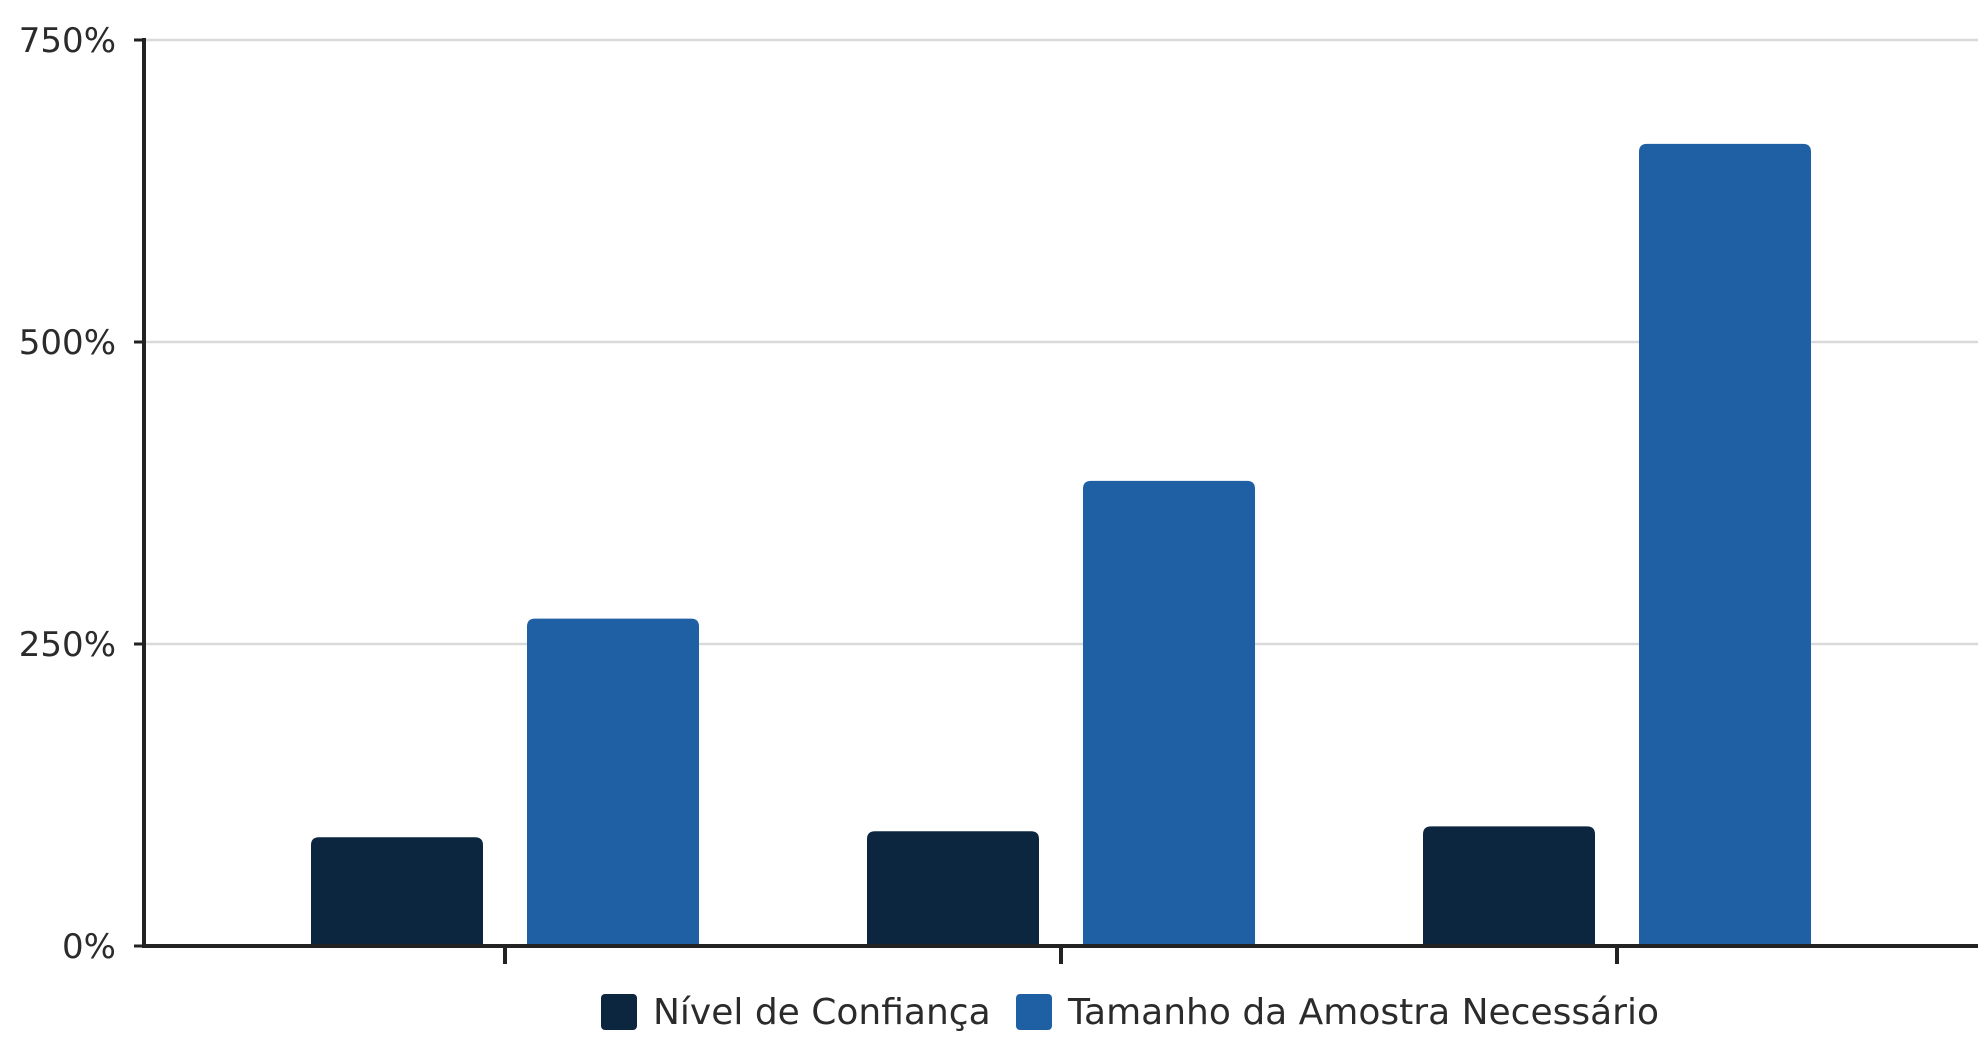 The height and width of the screenshot is (1040, 1984). Describe the element at coordinates (89, 947) in the screenshot. I see `y-tick-label: 0%` at that location.